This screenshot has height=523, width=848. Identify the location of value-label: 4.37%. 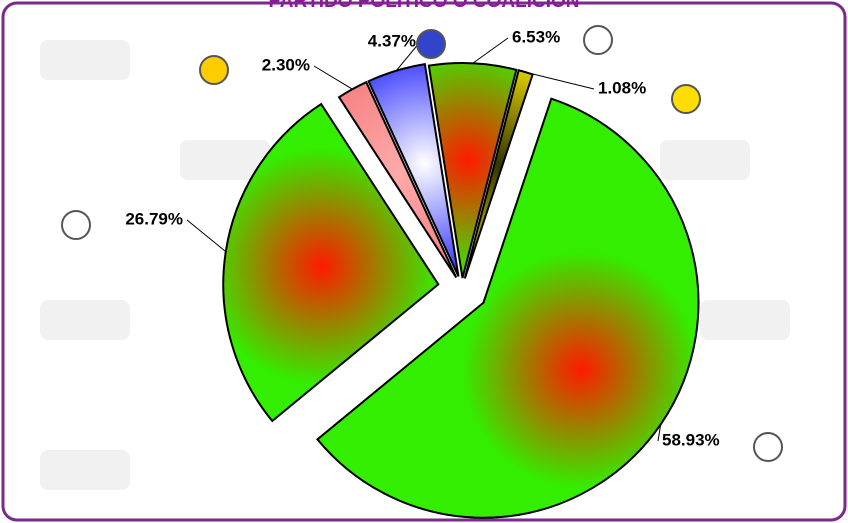
(392, 40).